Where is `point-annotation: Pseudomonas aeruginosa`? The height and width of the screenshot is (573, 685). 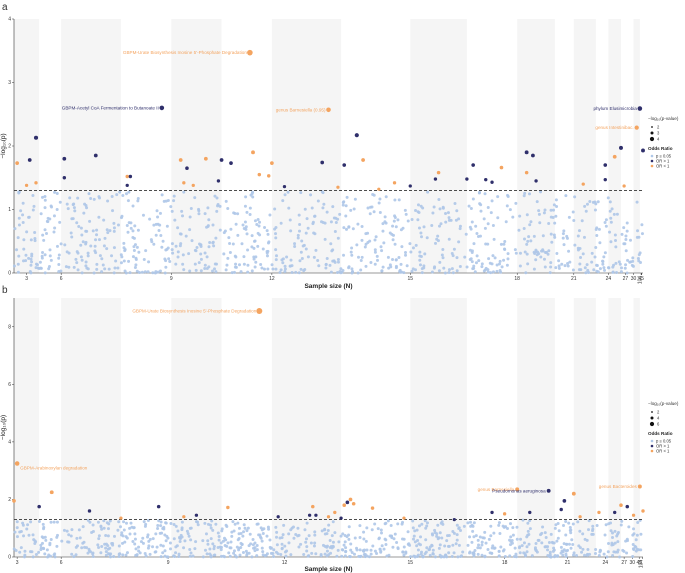 point-annotation: Pseudomonas aeruginosa is located at coordinates (519, 490).